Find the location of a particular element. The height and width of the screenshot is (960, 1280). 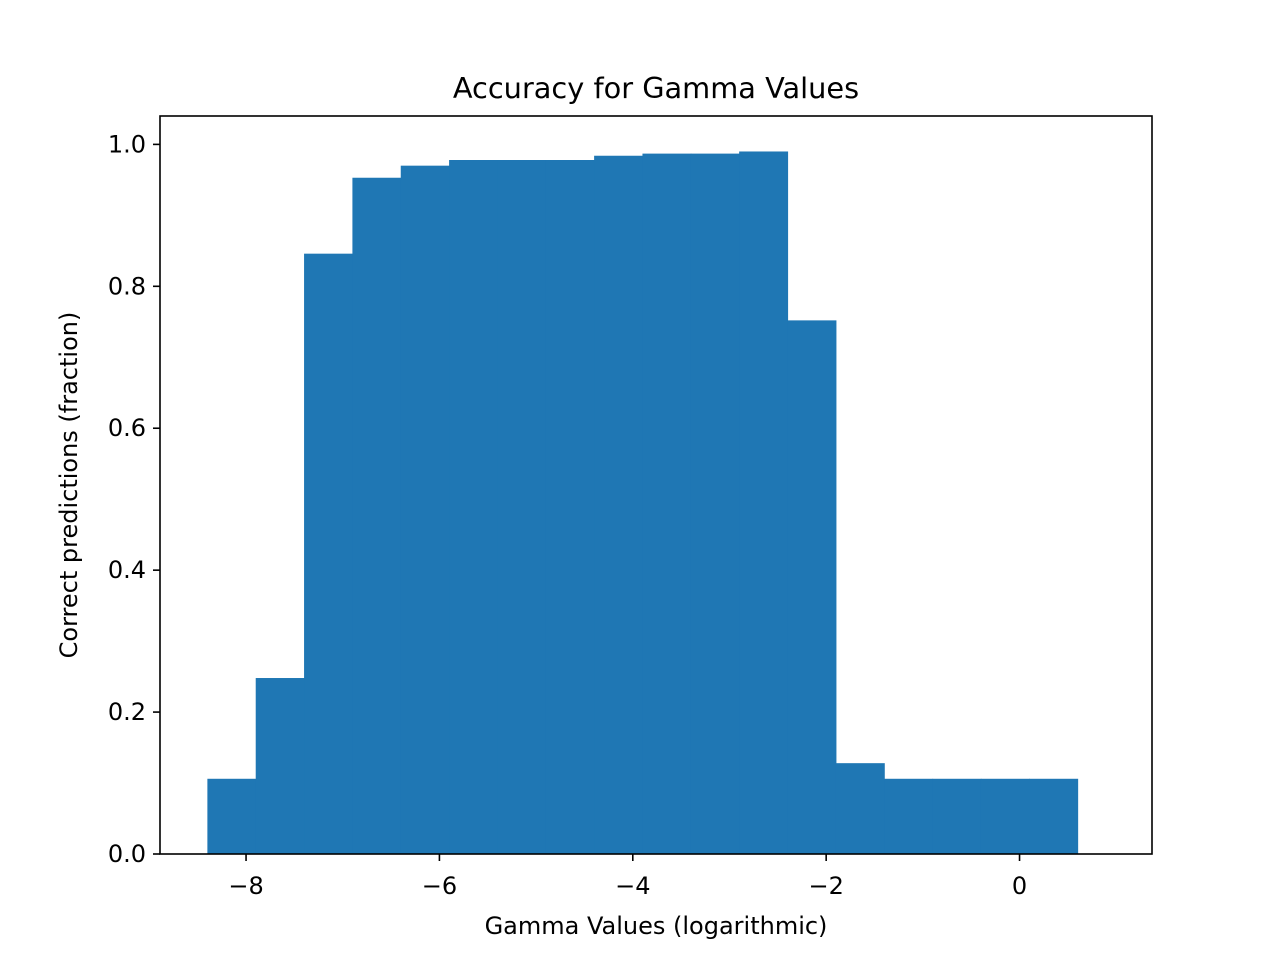

x-tick-label: −8 is located at coordinates (245, 886).